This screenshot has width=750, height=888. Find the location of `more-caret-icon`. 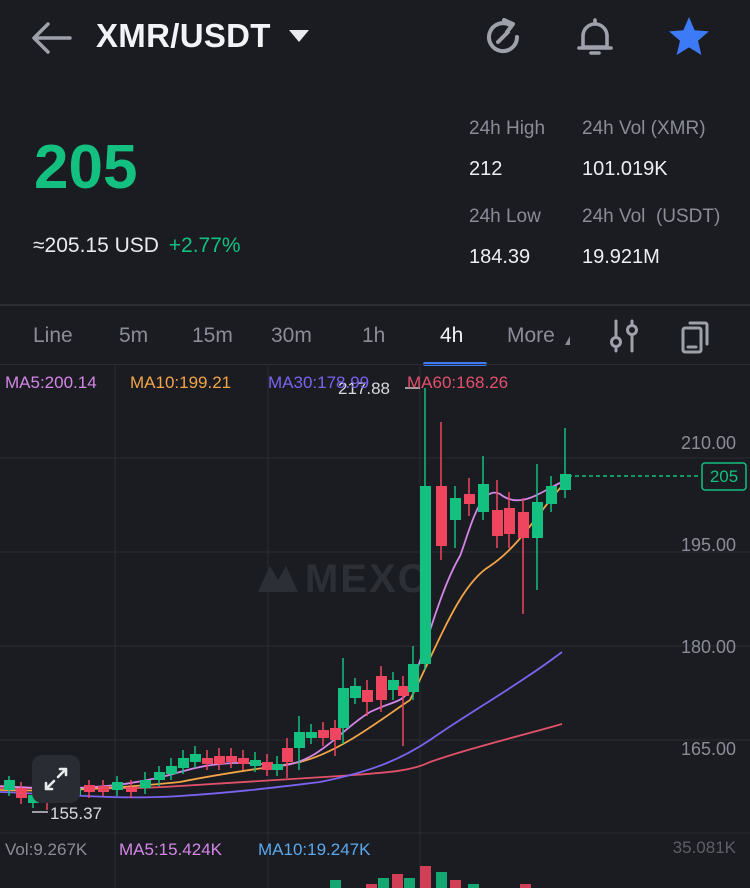

more-caret-icon is located at coordinates (567, 340).